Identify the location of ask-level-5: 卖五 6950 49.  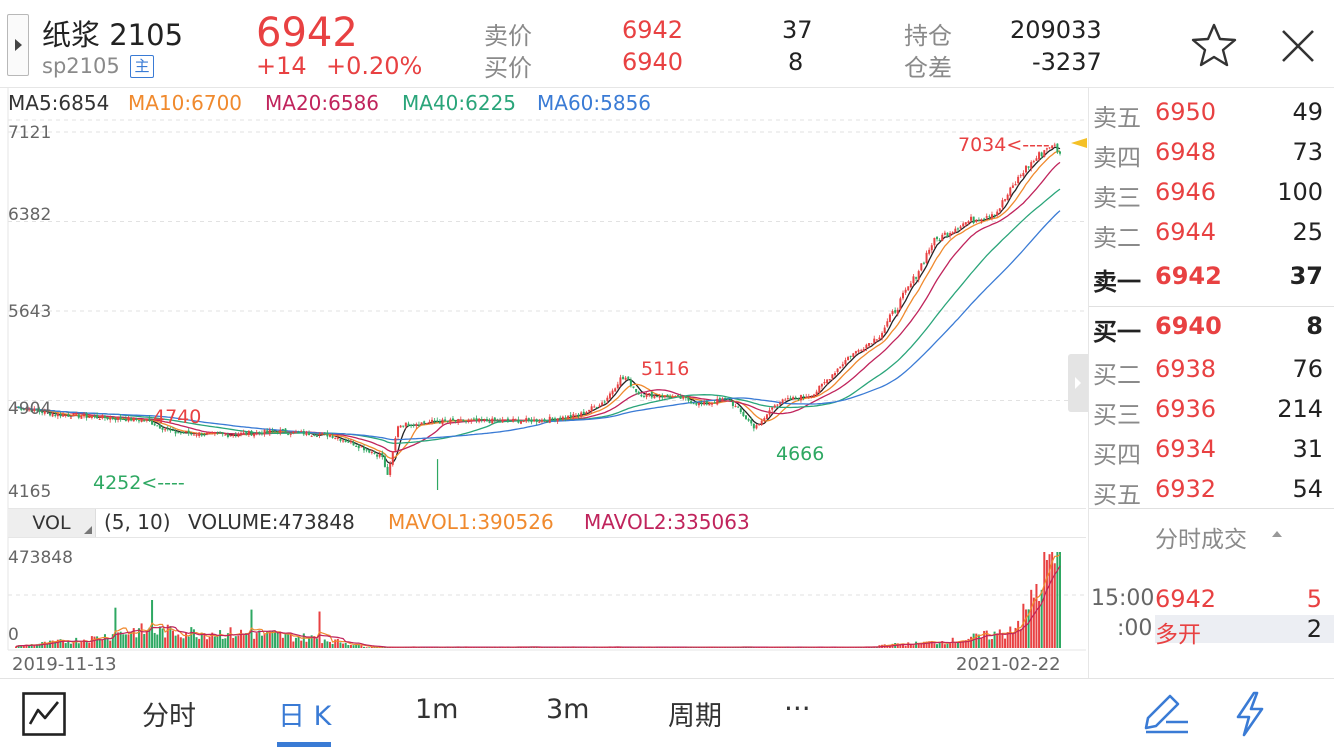
(1211, 118).